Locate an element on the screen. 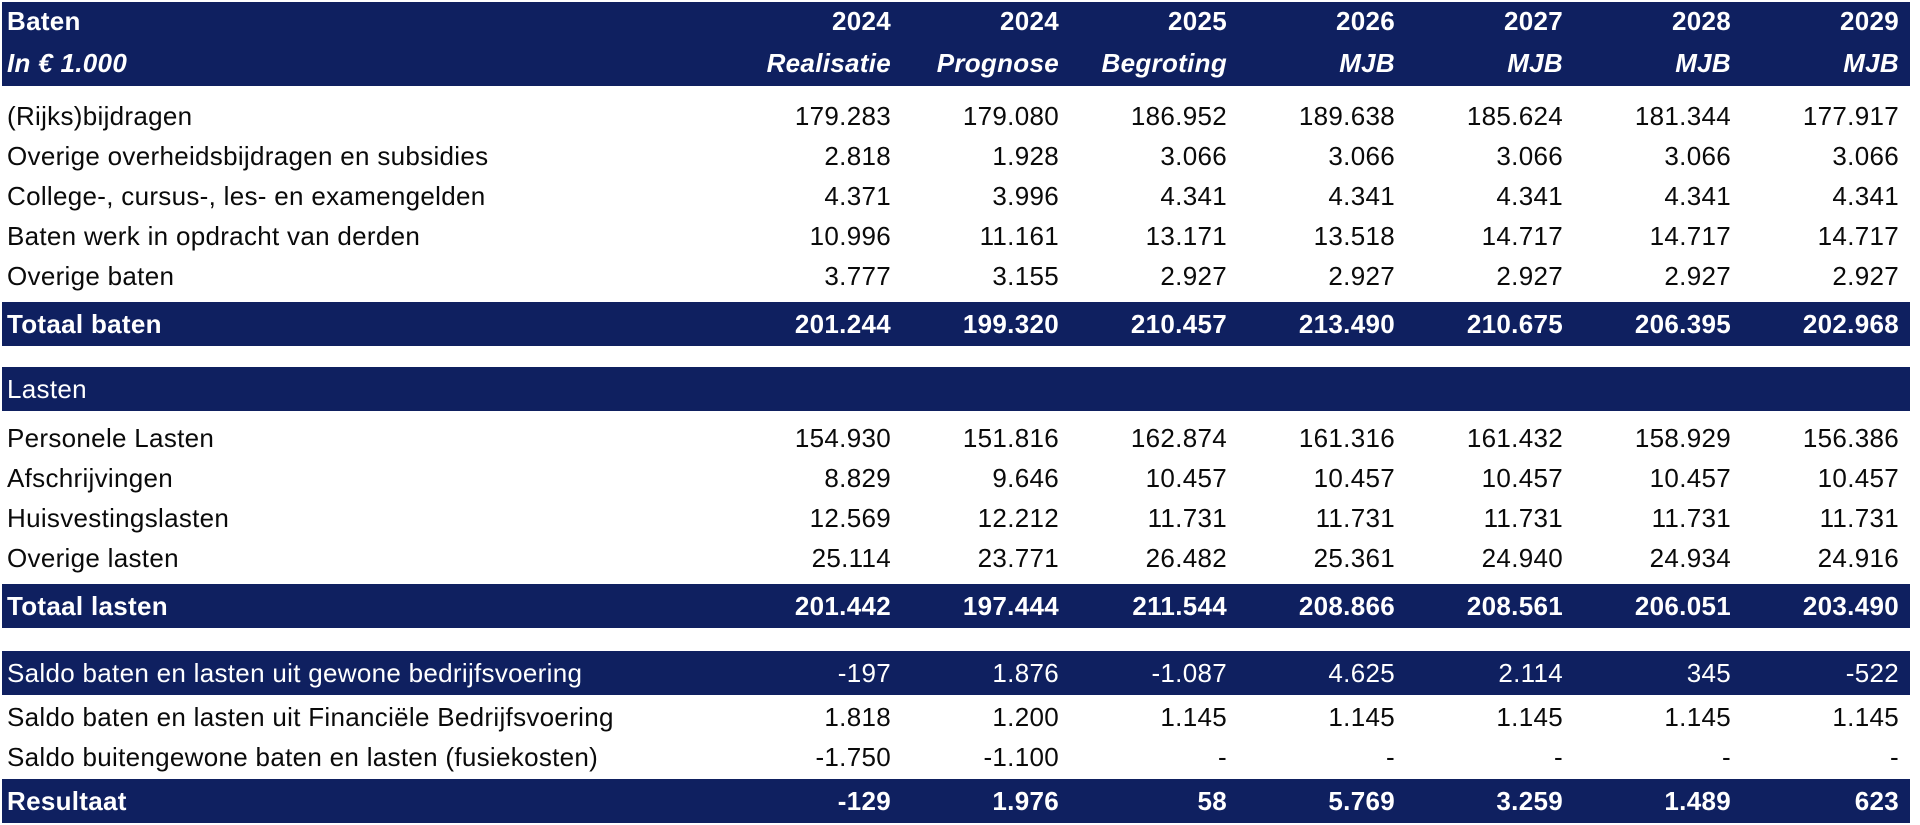  value-cell: 1.200 is located at coordinates (1025, 716).